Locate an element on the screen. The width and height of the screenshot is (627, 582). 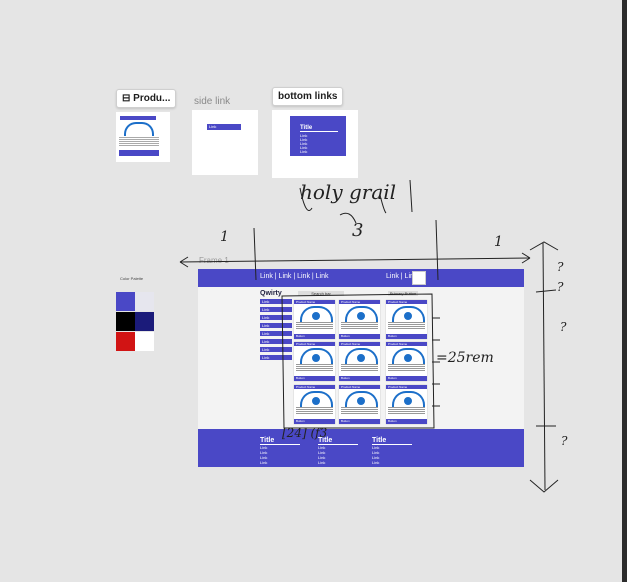
product-component-card is located at coordinates (143, 137).